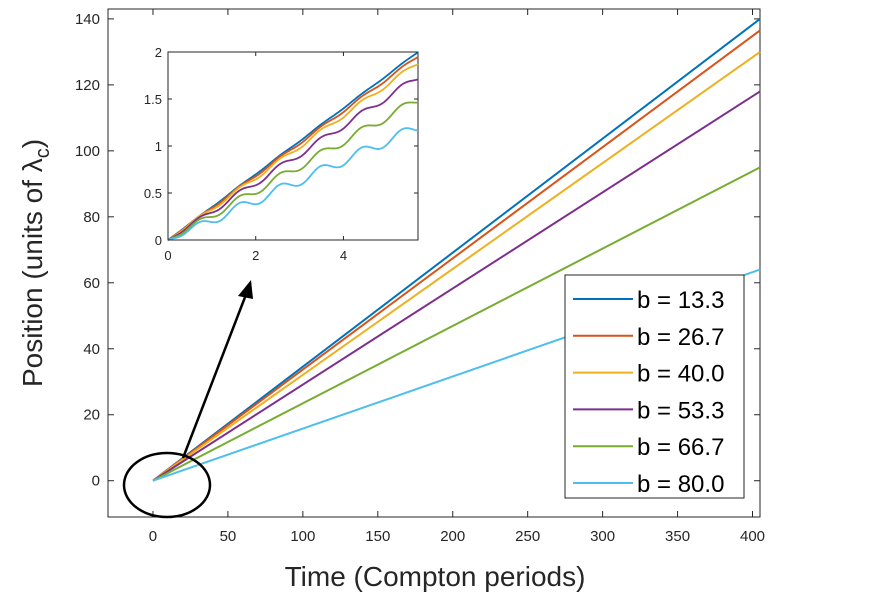  I want to click on y-axis-label-symbol: λ, so click(32, 165).